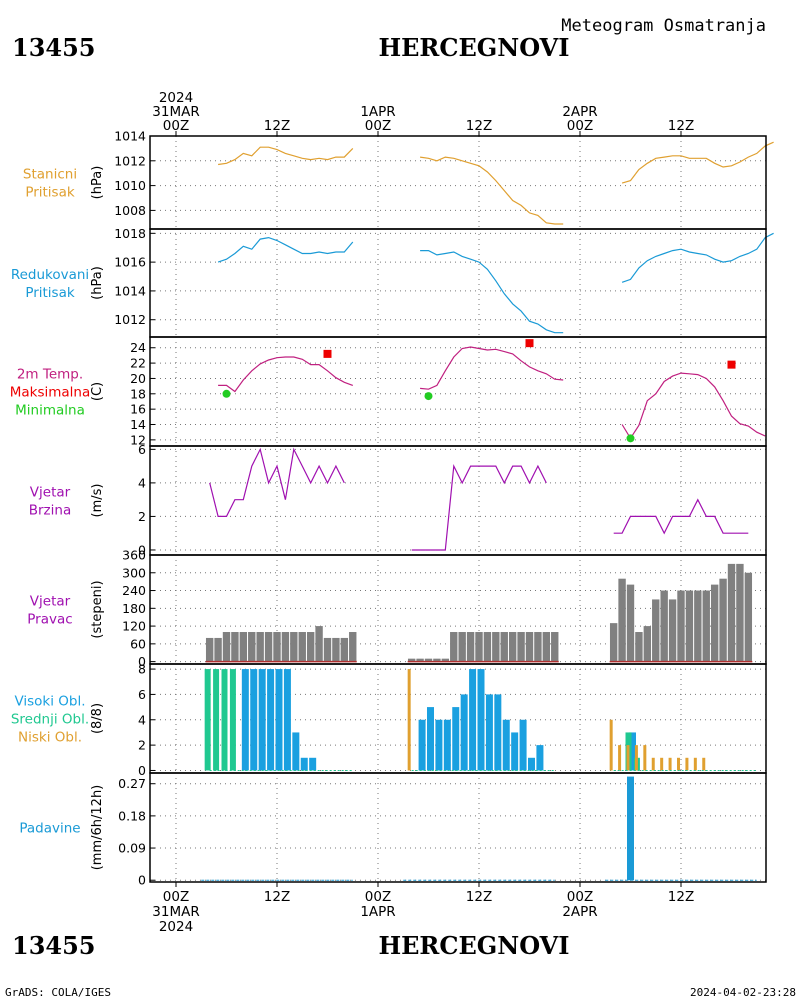 The width and height of the screenshot is (800, 1000). What do you see at coordinates (130, 290) in the screenshot?
I see `y-tick-label: 1014` at bounding box center [130, 290].